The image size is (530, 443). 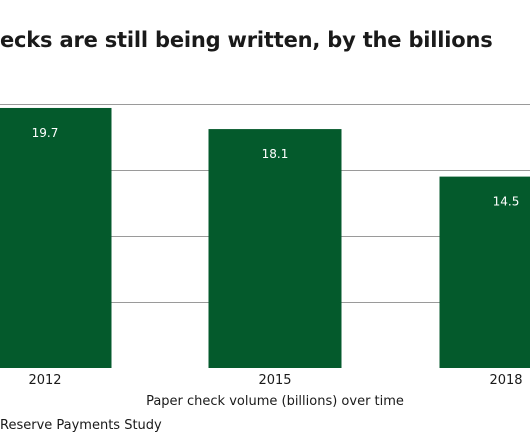 I want to click on x-tick-labels: 2012 2015 2018, so click(x=275, y=380).